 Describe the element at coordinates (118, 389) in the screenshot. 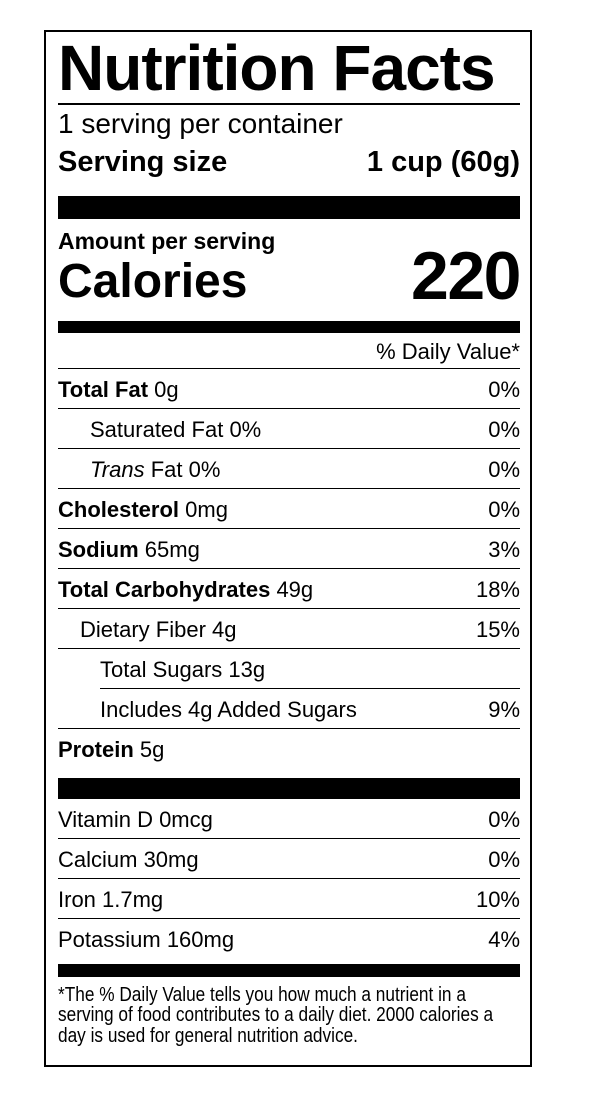

I see `nutrient-name: Total Fat 0g` at that location.